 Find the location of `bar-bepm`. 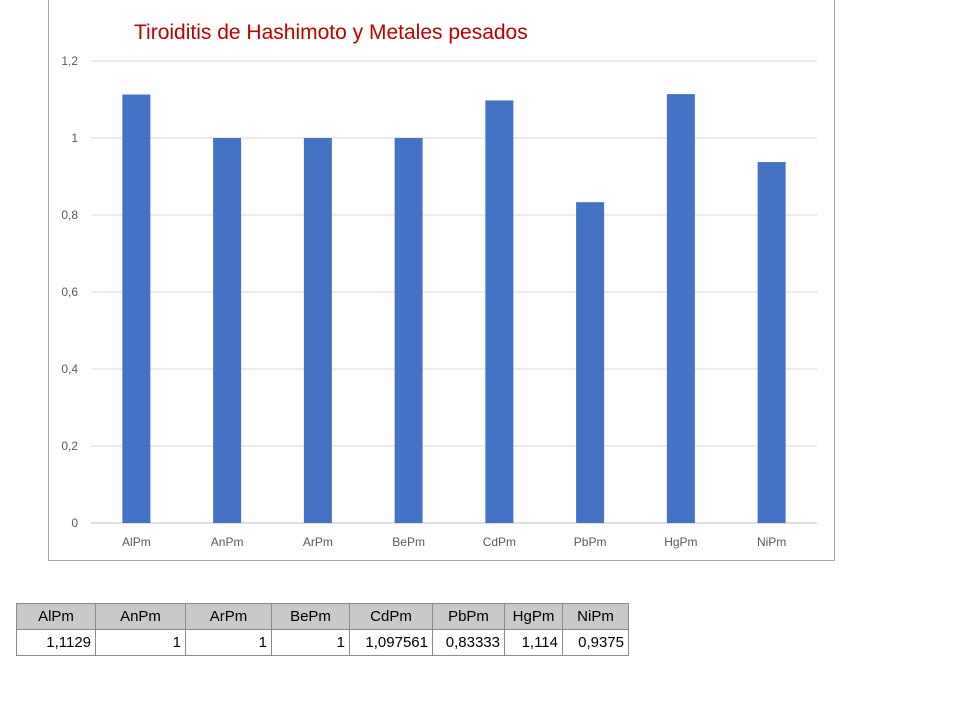

bar-bepm is located at coordinates (408, 330).